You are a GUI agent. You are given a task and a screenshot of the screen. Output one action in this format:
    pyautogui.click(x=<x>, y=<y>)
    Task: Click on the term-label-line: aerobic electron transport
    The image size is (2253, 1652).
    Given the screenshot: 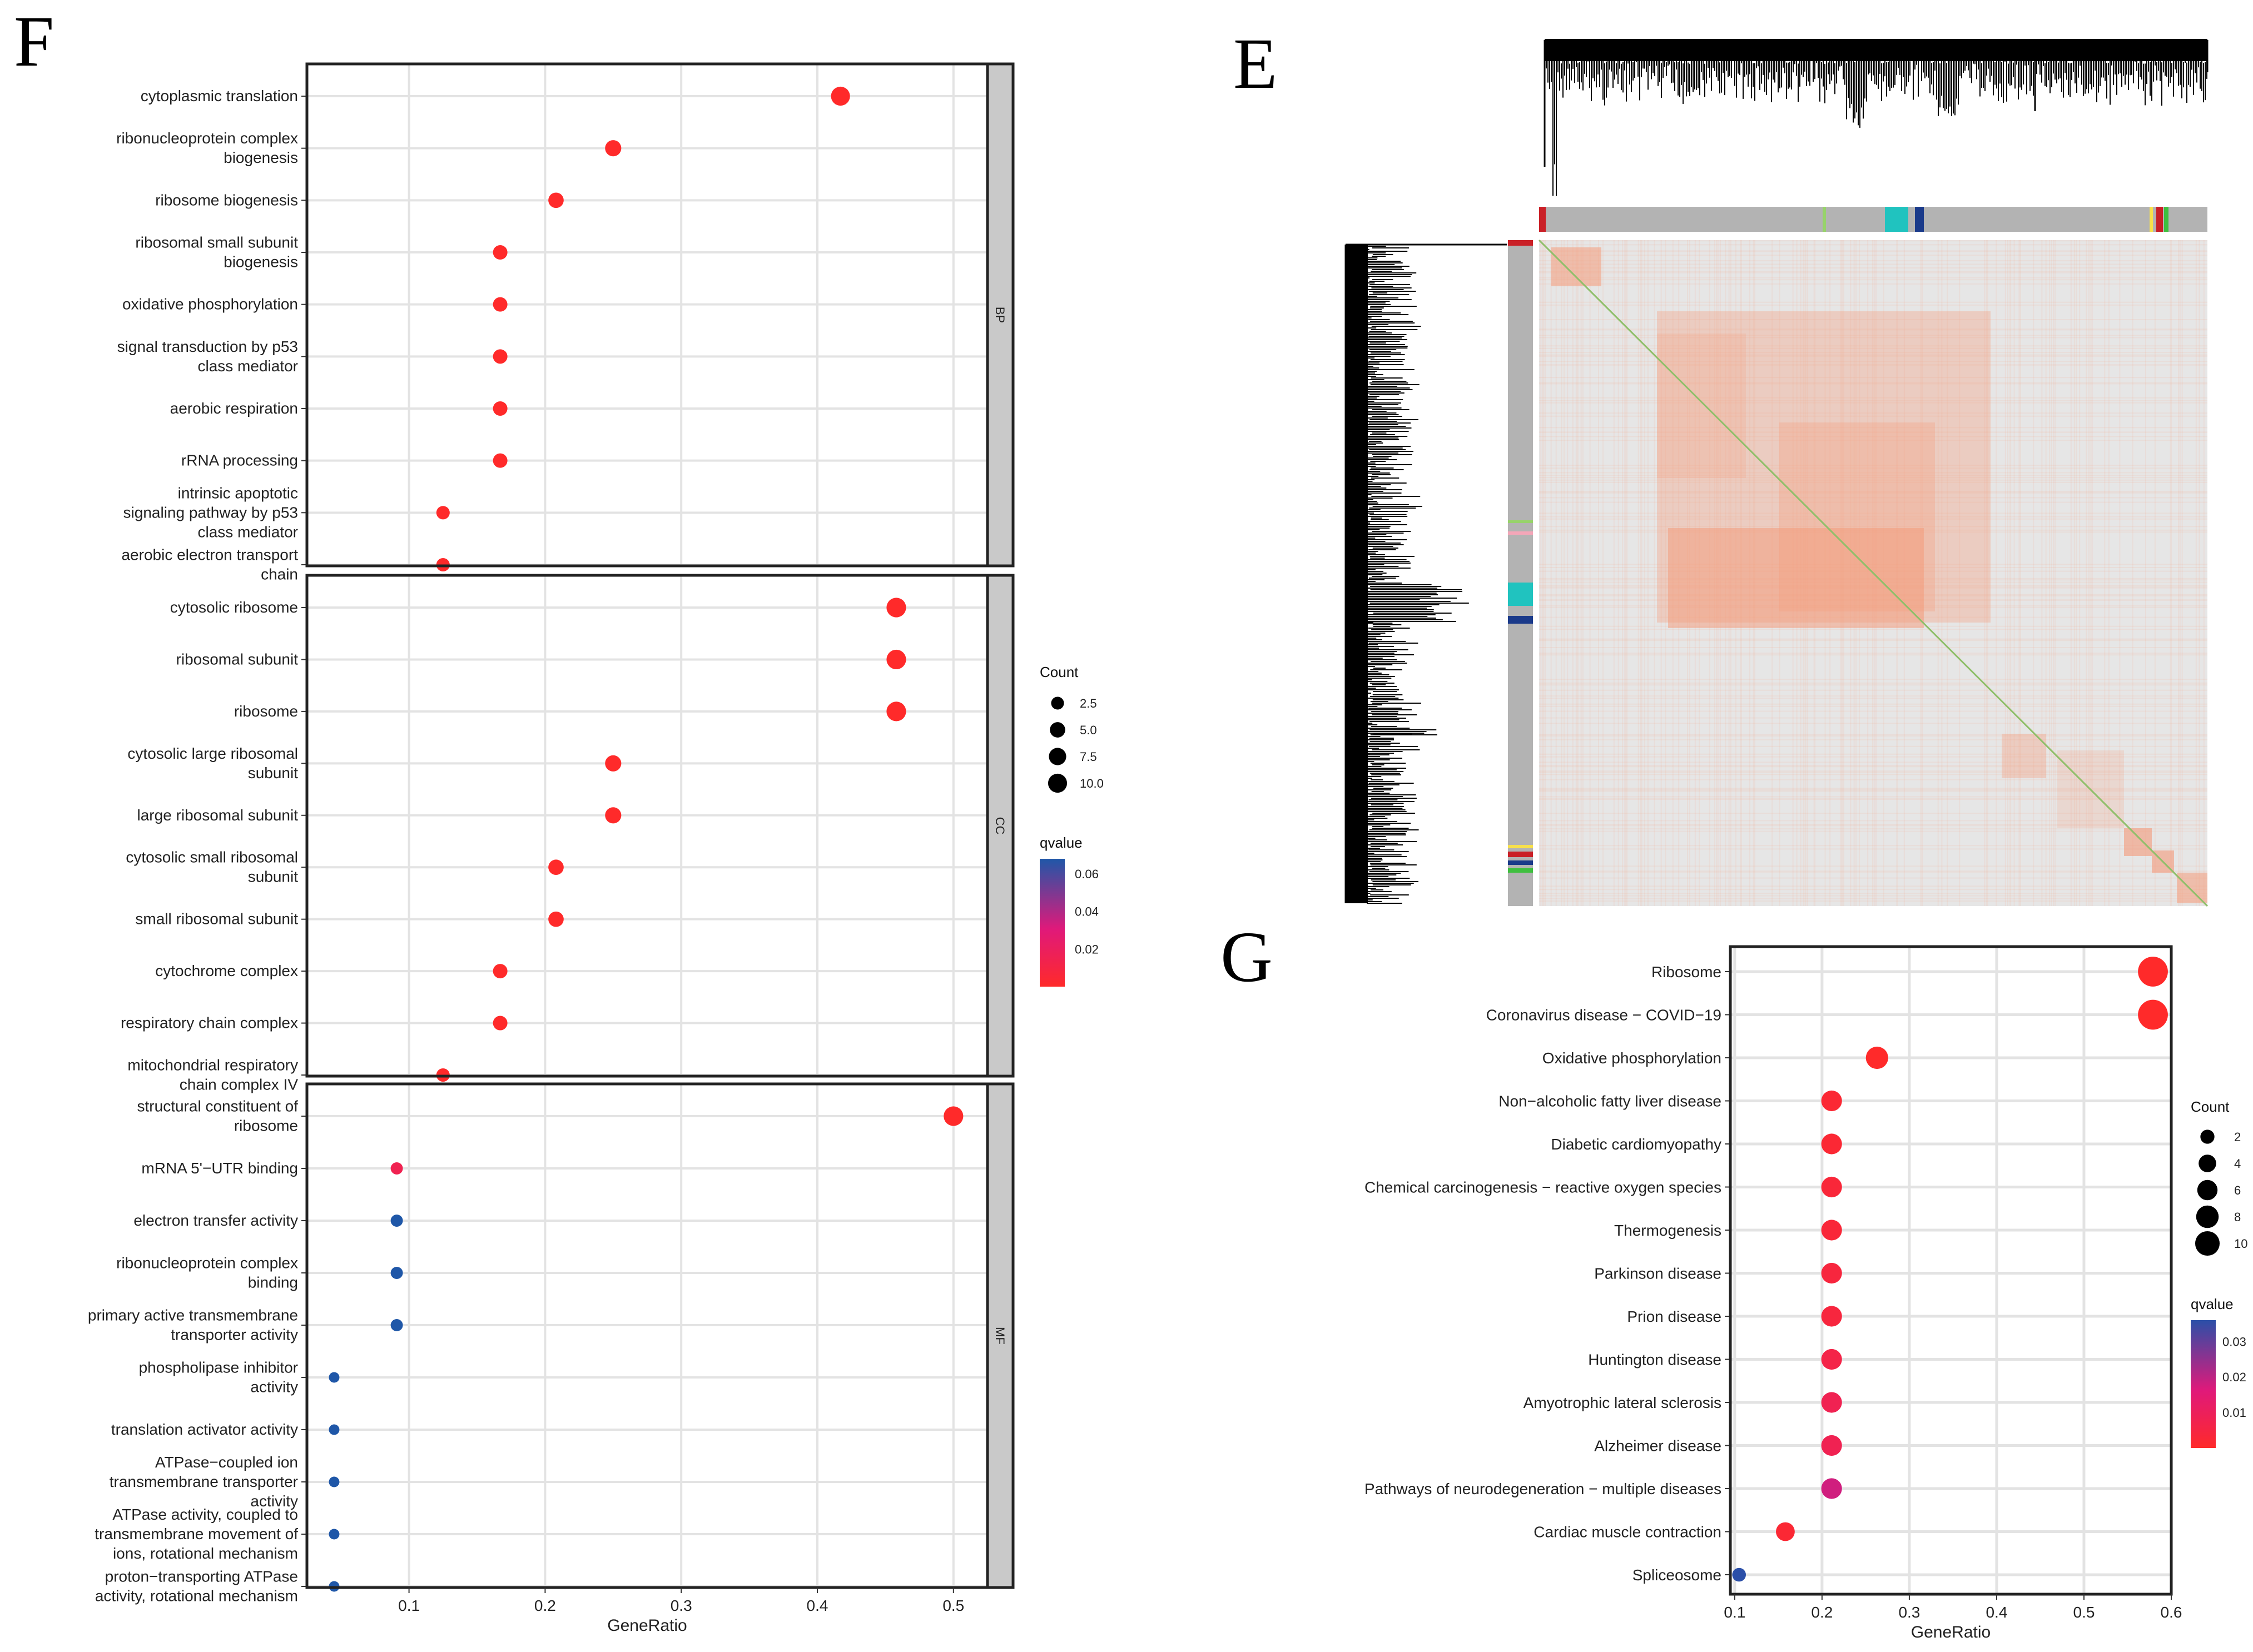 What is the action you would take?
    pyautogui.click(x=210, y=555)
    